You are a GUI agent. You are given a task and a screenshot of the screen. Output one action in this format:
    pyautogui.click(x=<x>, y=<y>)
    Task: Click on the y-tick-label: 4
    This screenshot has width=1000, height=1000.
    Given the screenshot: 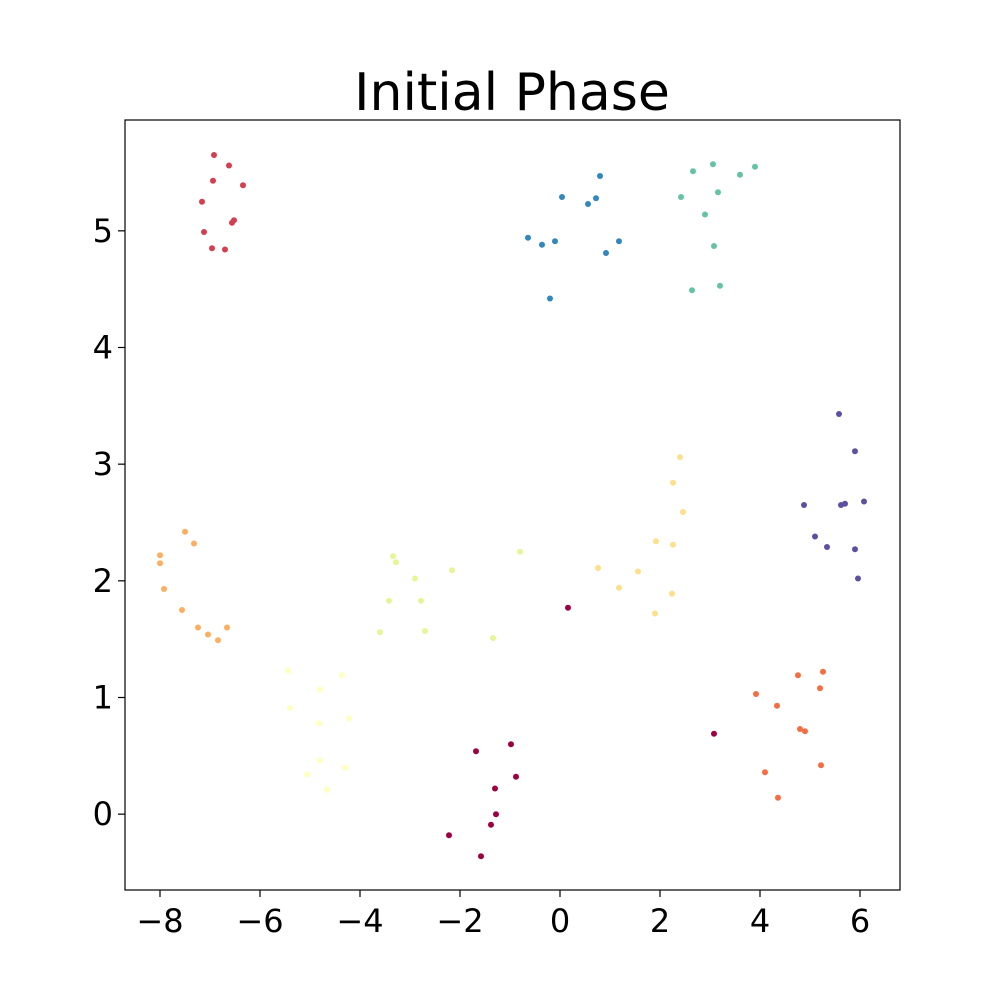 What is the action you would take?
    pyautogui.click(x=103, y=348)
    